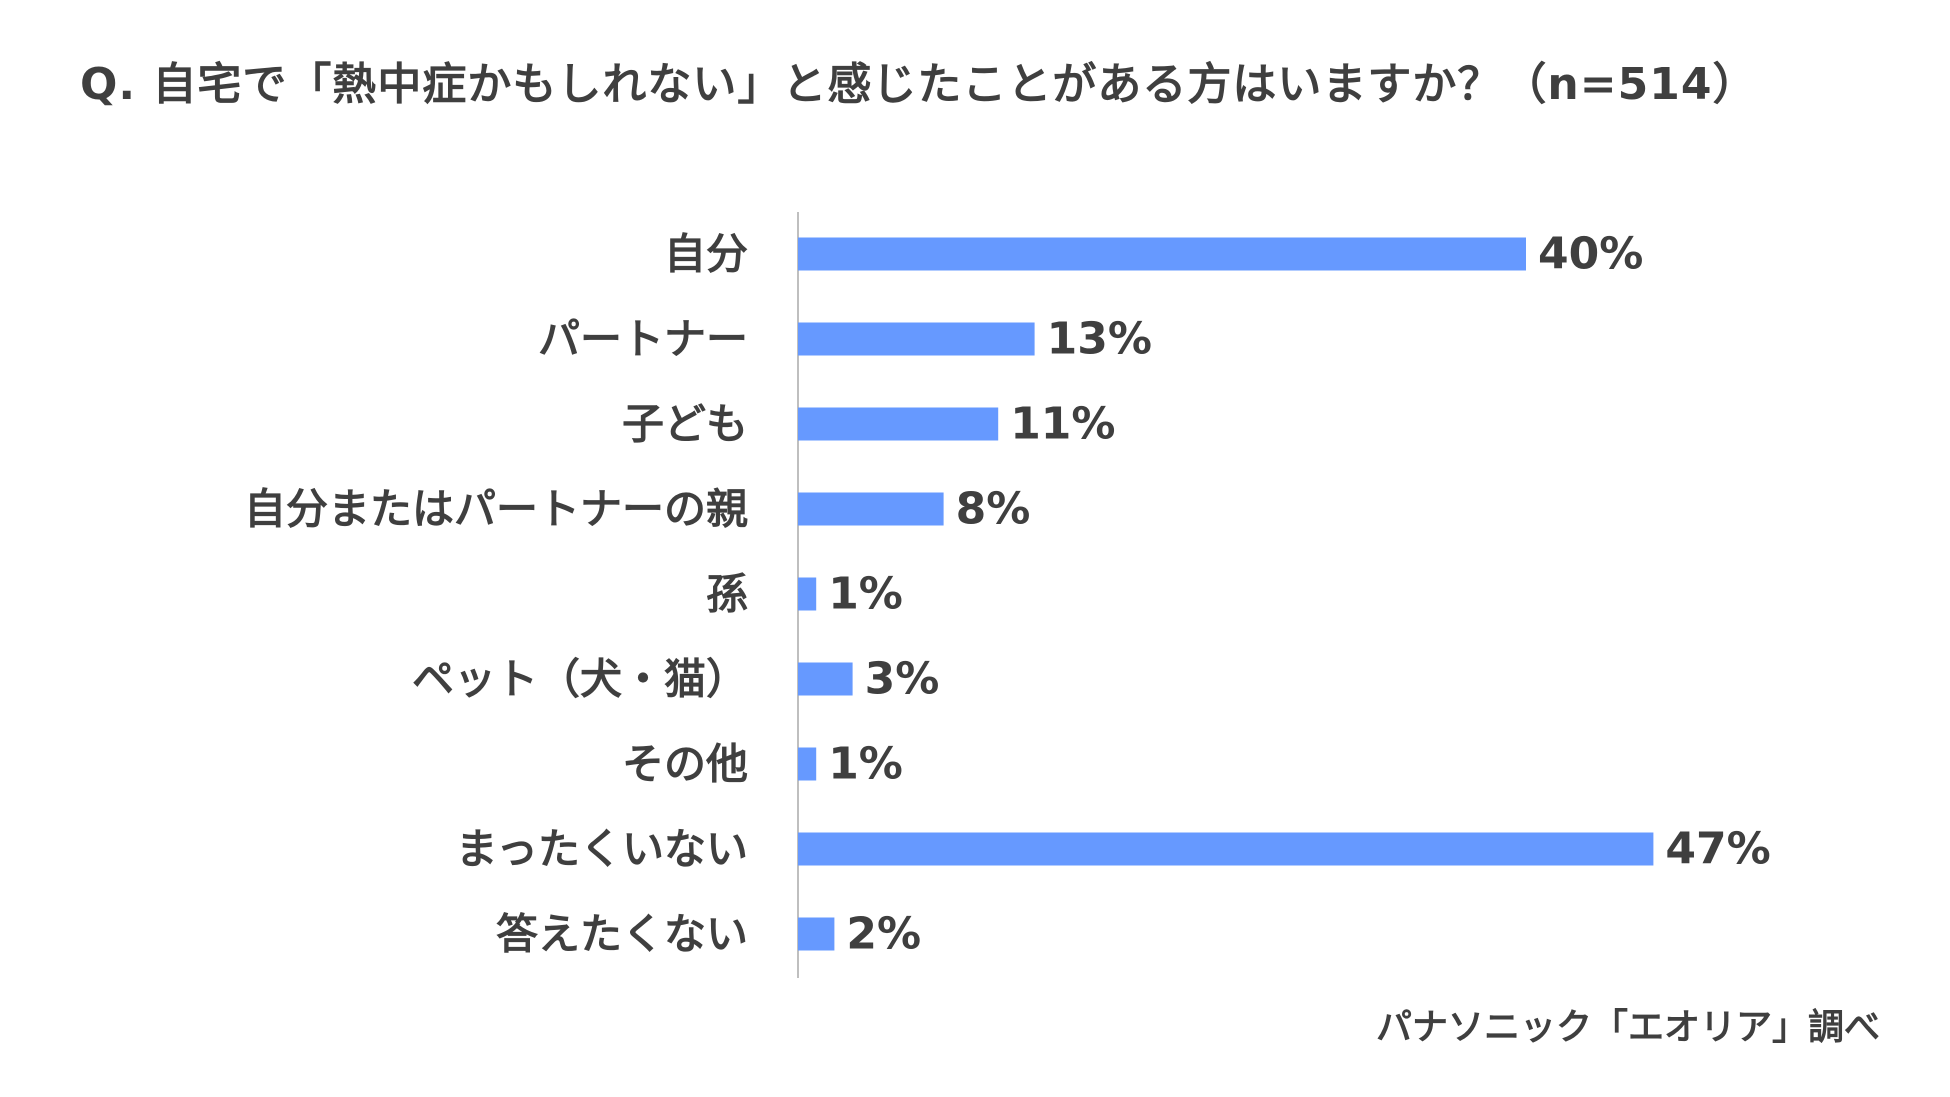 Image resolution: width=1950 pixels, height=1097 pixels. What do you see at coordinates (685, 764) in the screenshot?
I see `category-label-6: その他` at bounding box center [685, 764].